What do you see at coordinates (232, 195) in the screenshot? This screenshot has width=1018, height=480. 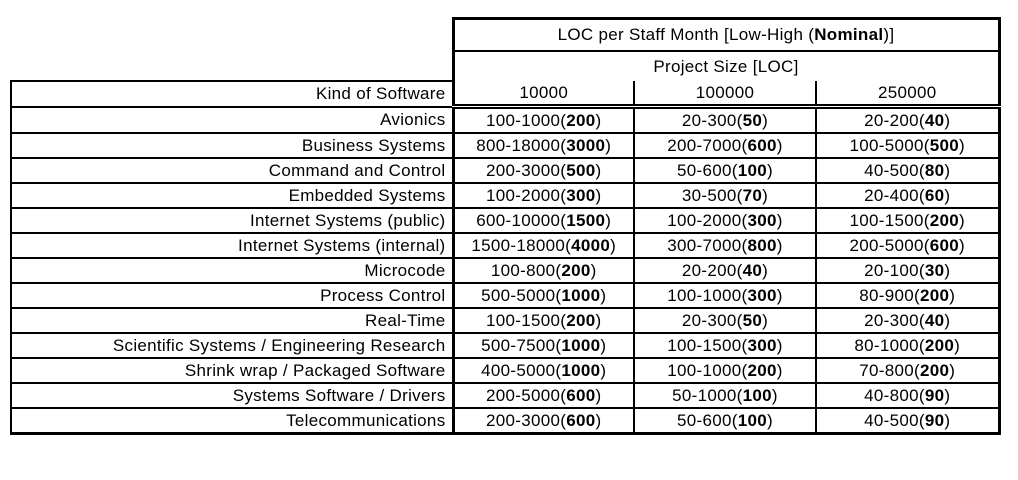 I see `kind-cell: Embedded Systems` at bounding box center [232, 195].